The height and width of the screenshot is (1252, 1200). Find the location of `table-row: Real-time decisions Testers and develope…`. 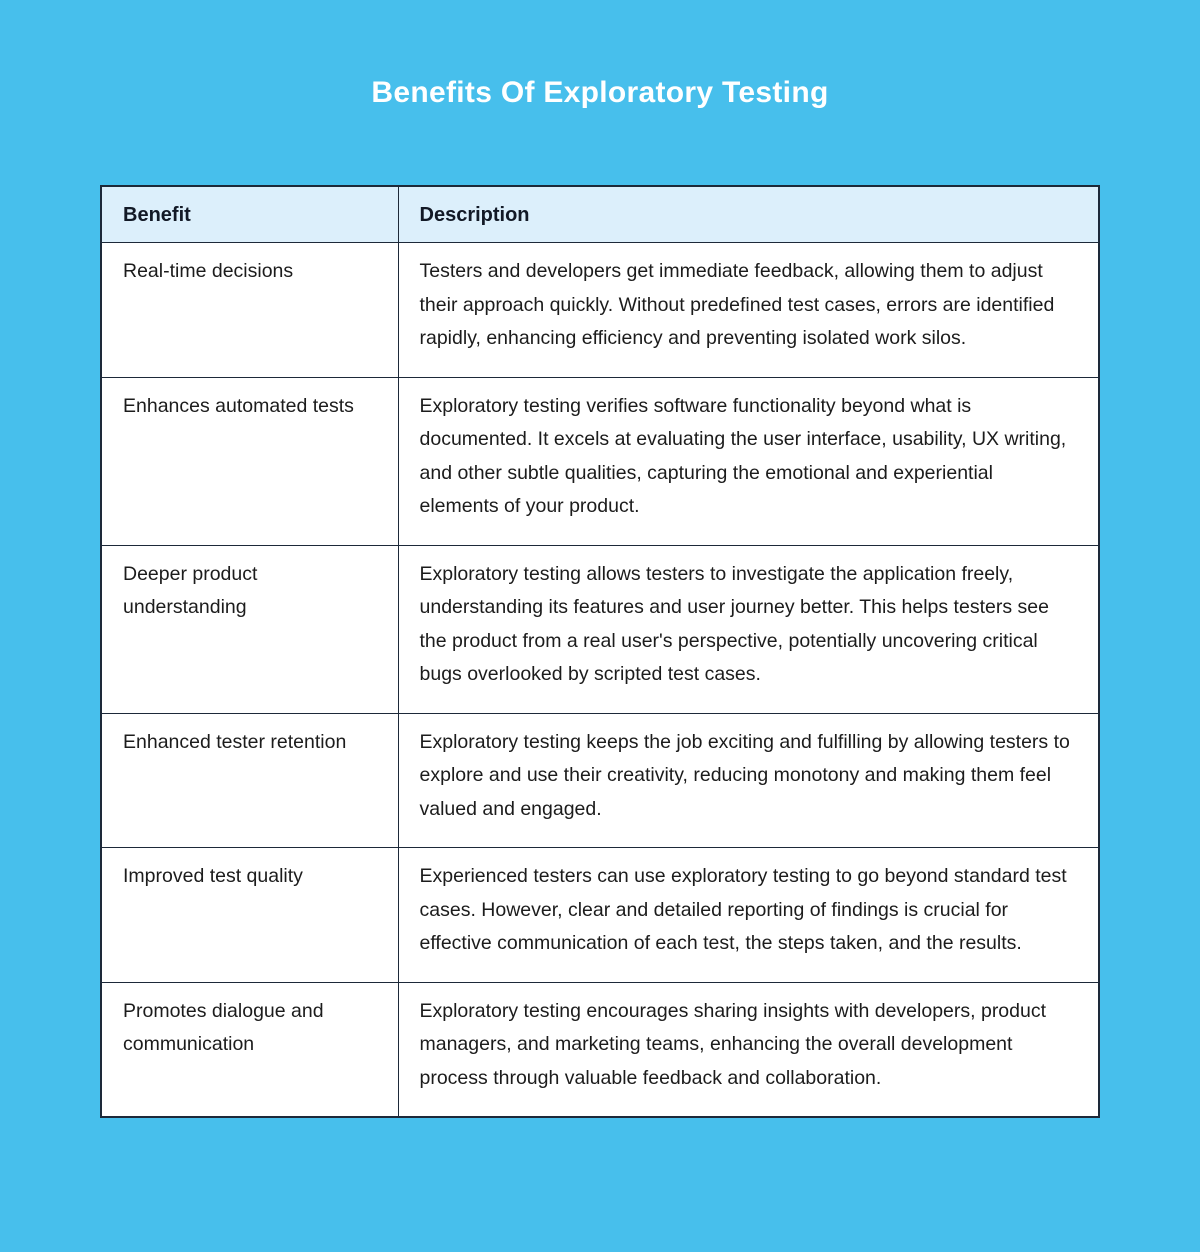

table-row: Real-time decisions Testers and develope… is located at coordinates (600, 310).